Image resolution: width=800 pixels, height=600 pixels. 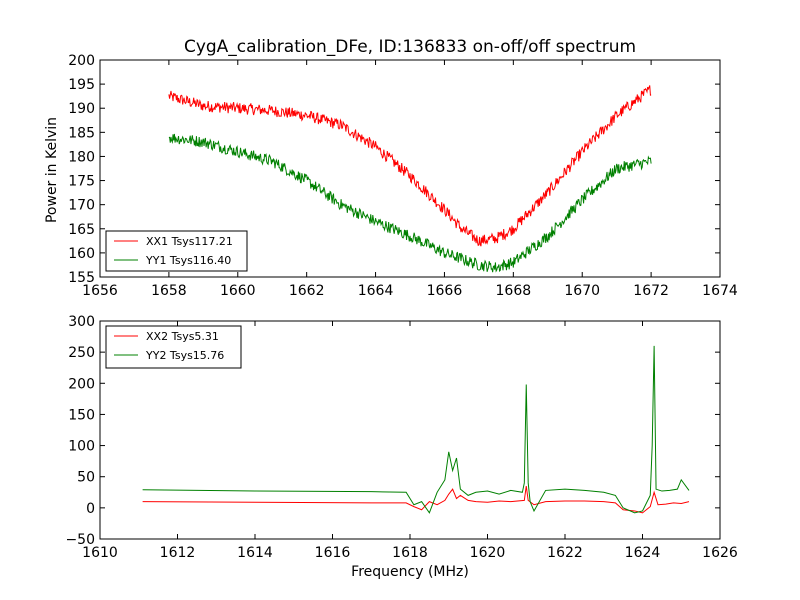 What do you see at coordinates (189, 241) in the screenshot?
I see `legend-label-1: XX1 Tsys117.21` at bounding box center [189, 241].